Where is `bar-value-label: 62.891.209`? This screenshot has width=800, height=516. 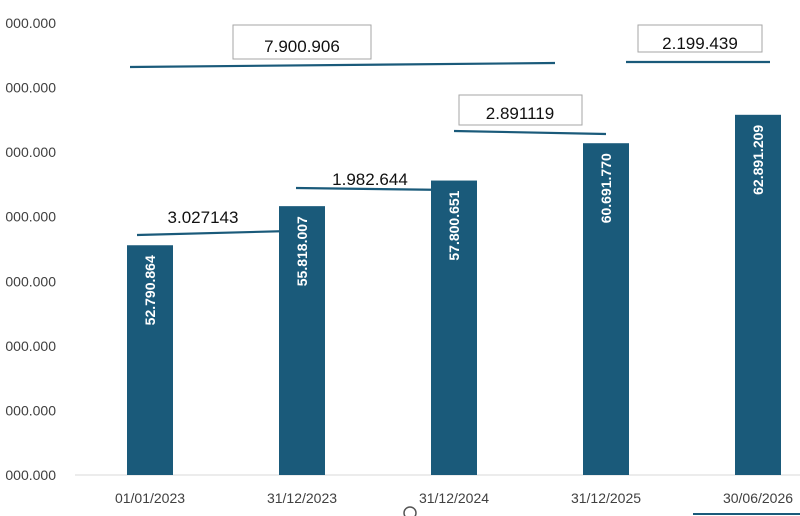 bar-value-label: 62.891.209 is located at coordinates (758, 160).